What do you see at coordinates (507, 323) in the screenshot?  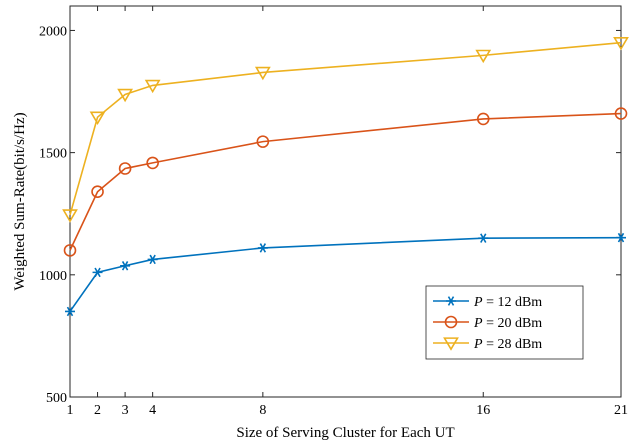 I see `legend-entry-2: P = 20 dBm` at bounding box center [507, 323].